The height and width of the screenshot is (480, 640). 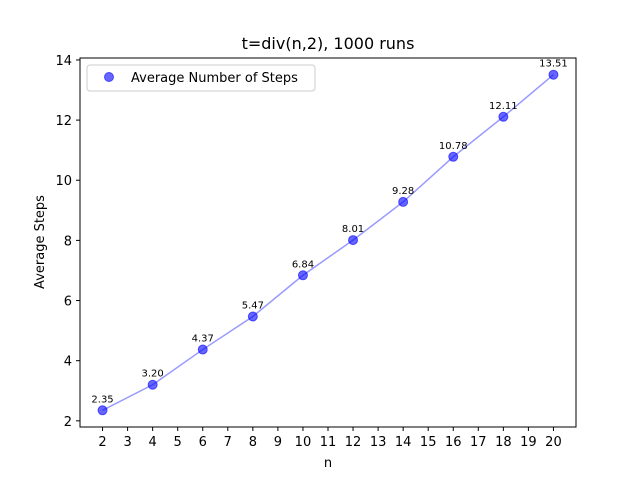 I want to click on y-tick-label: 4, so click(x=68, y=362).